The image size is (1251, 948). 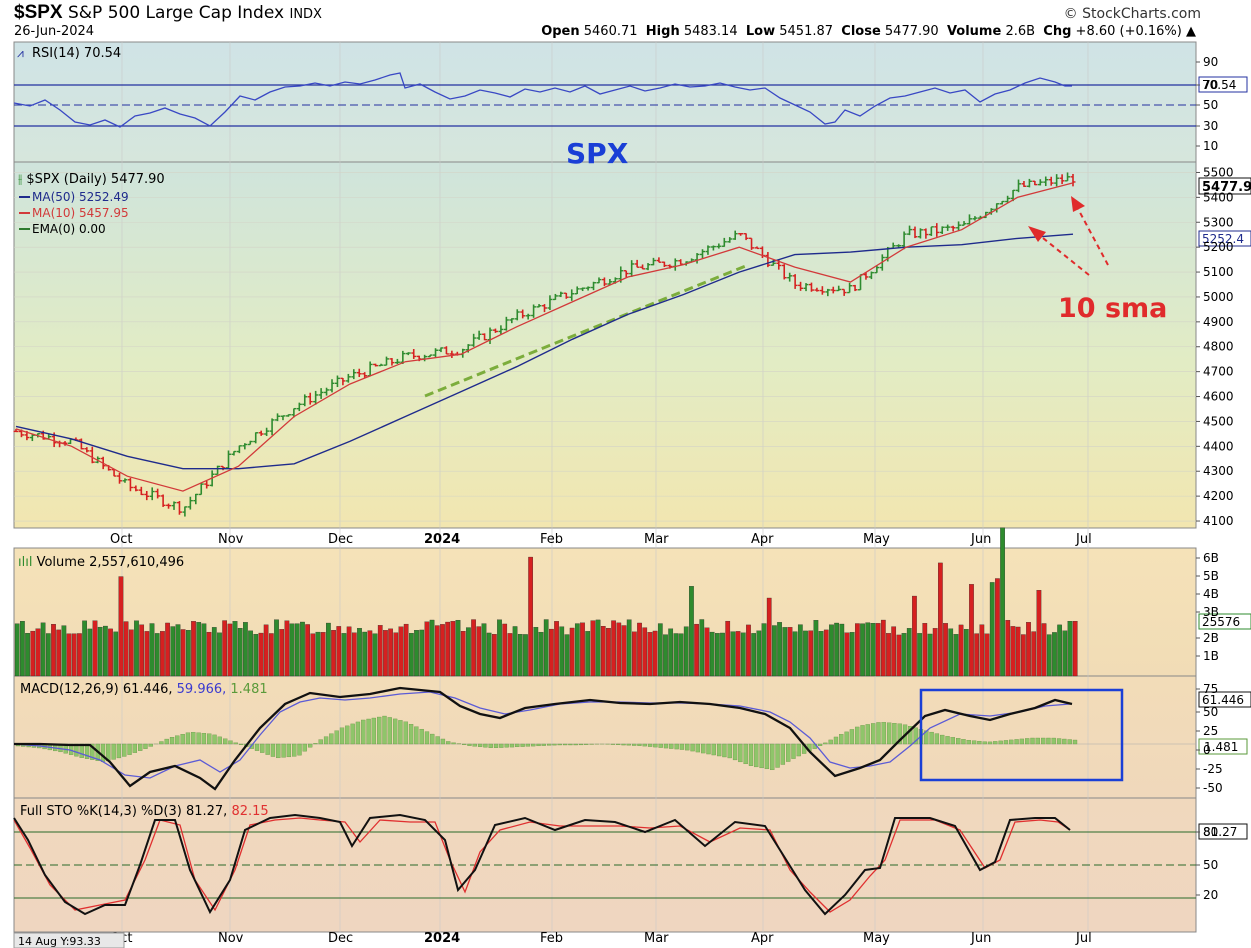 What do you see at coordinates (1210, 865) in the screenshot?
I see `sto-y-tick: 50` at bounding box center [1210, 865].